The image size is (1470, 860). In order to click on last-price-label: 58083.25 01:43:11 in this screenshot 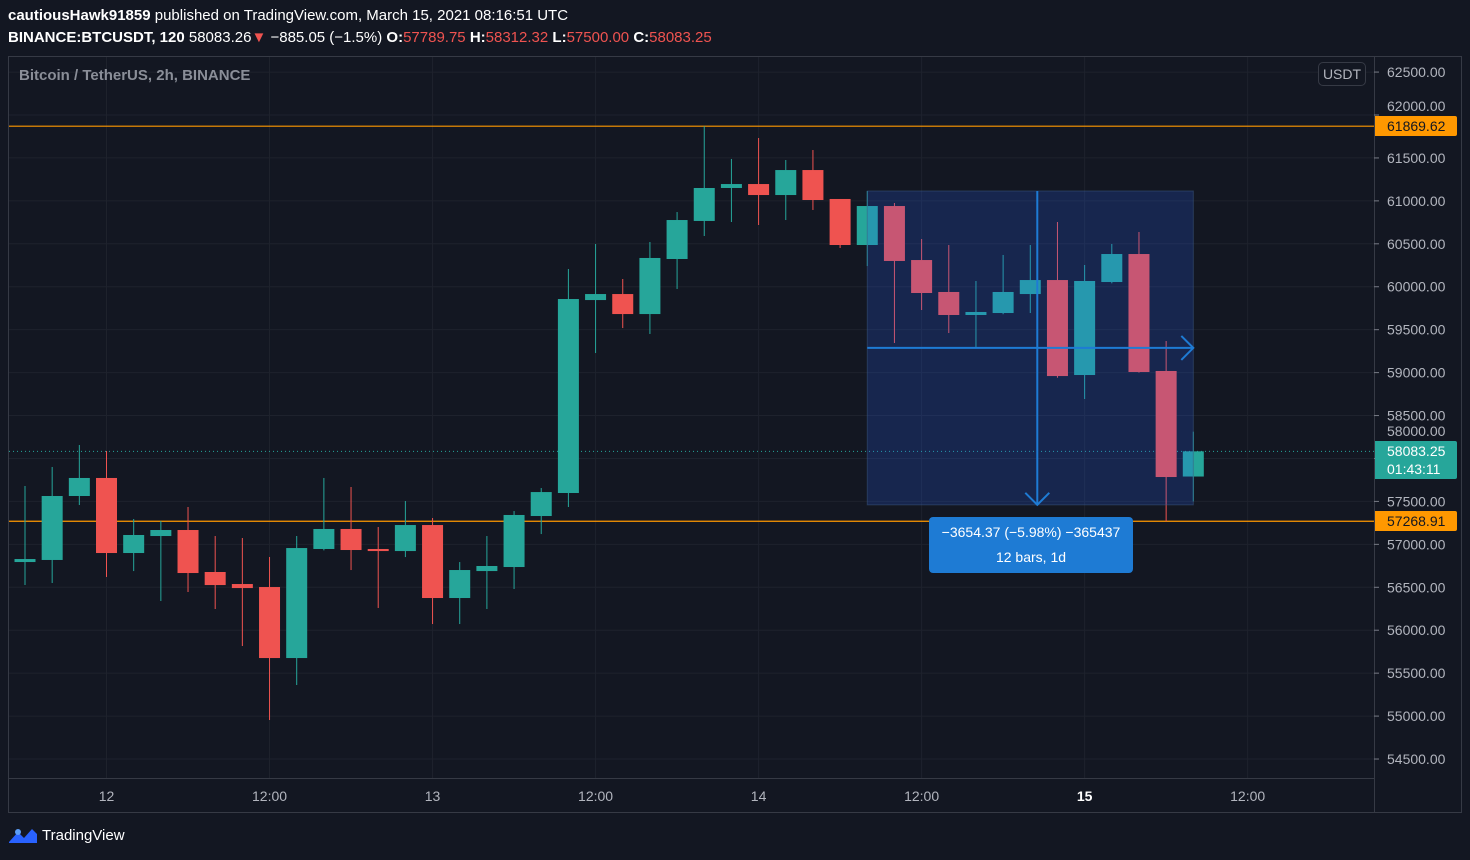, I will do `click(1416, 460)`.